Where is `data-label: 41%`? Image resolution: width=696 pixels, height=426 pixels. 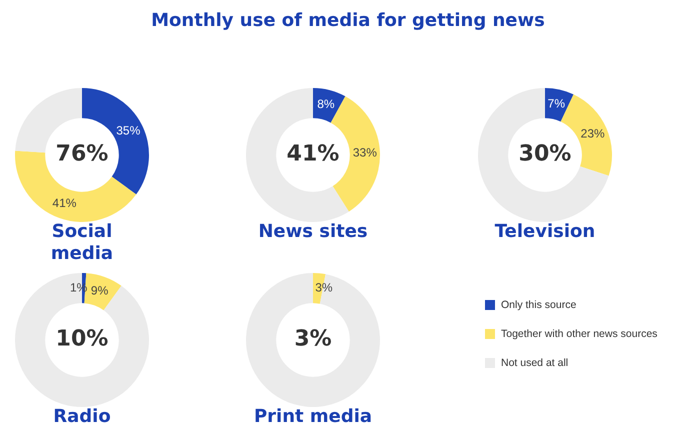 data-label: 41% is located at coordinates (64, 203).